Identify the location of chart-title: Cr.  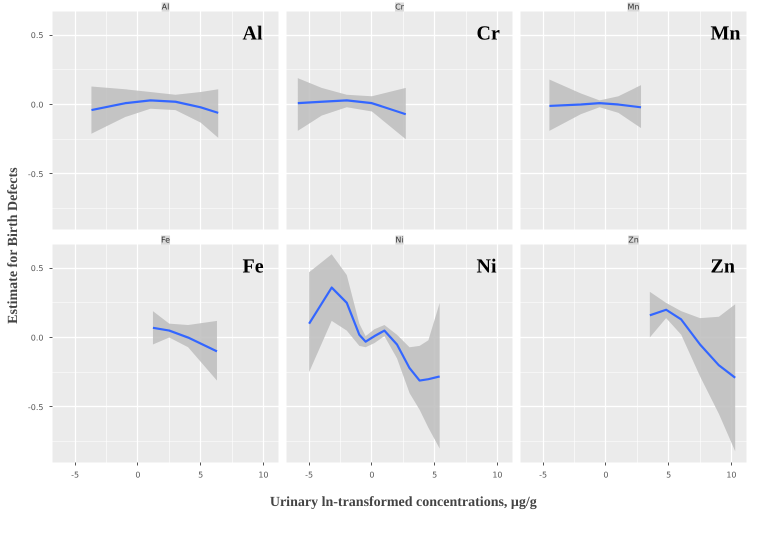
(400, 7).